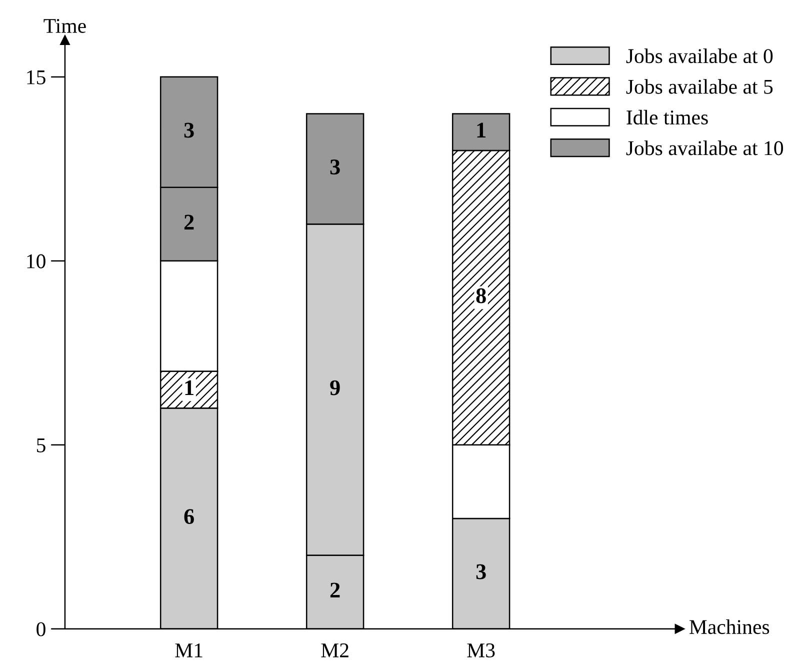  What do you see at coordinates (335, 388) in the screenshot?
I see `data-label: 9` at bounding box center [335, 388].